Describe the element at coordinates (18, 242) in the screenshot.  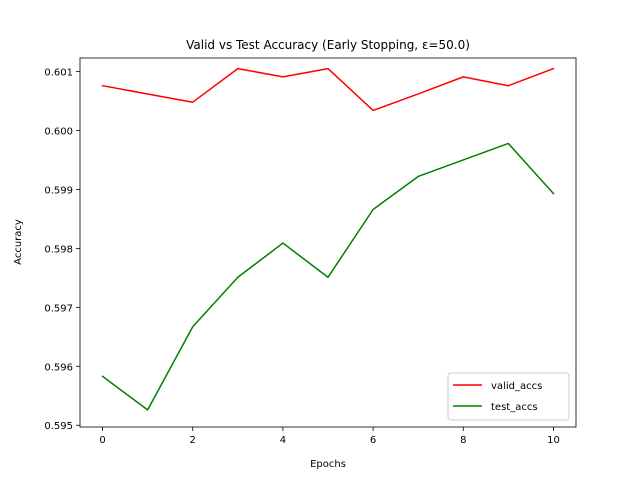
I see `y-axis-label: Accuracy` at that location.